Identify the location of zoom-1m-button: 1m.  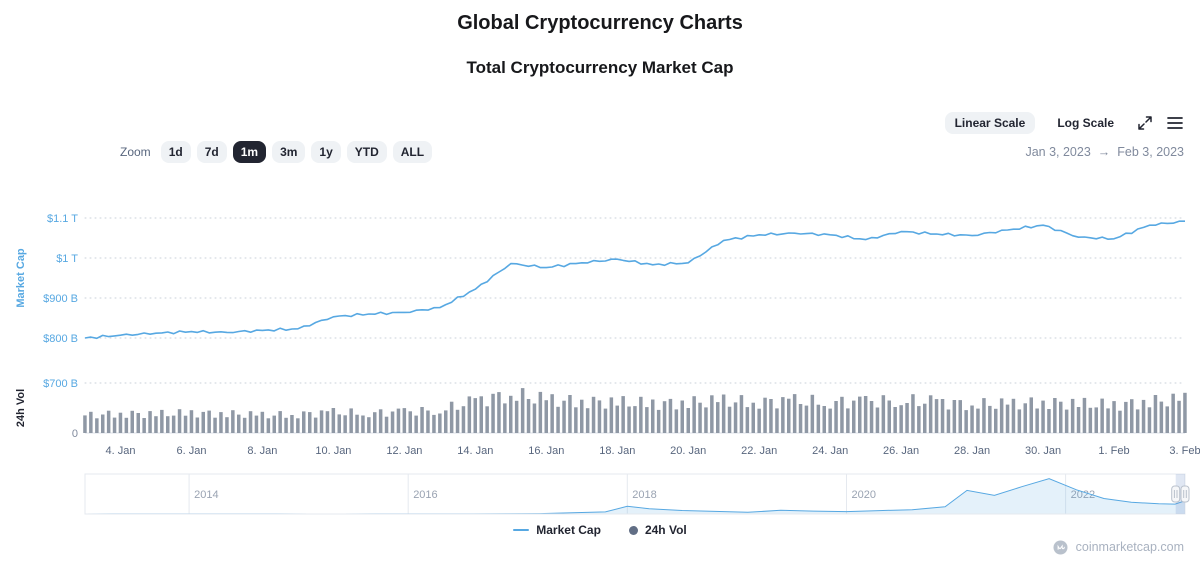
(249, 152).